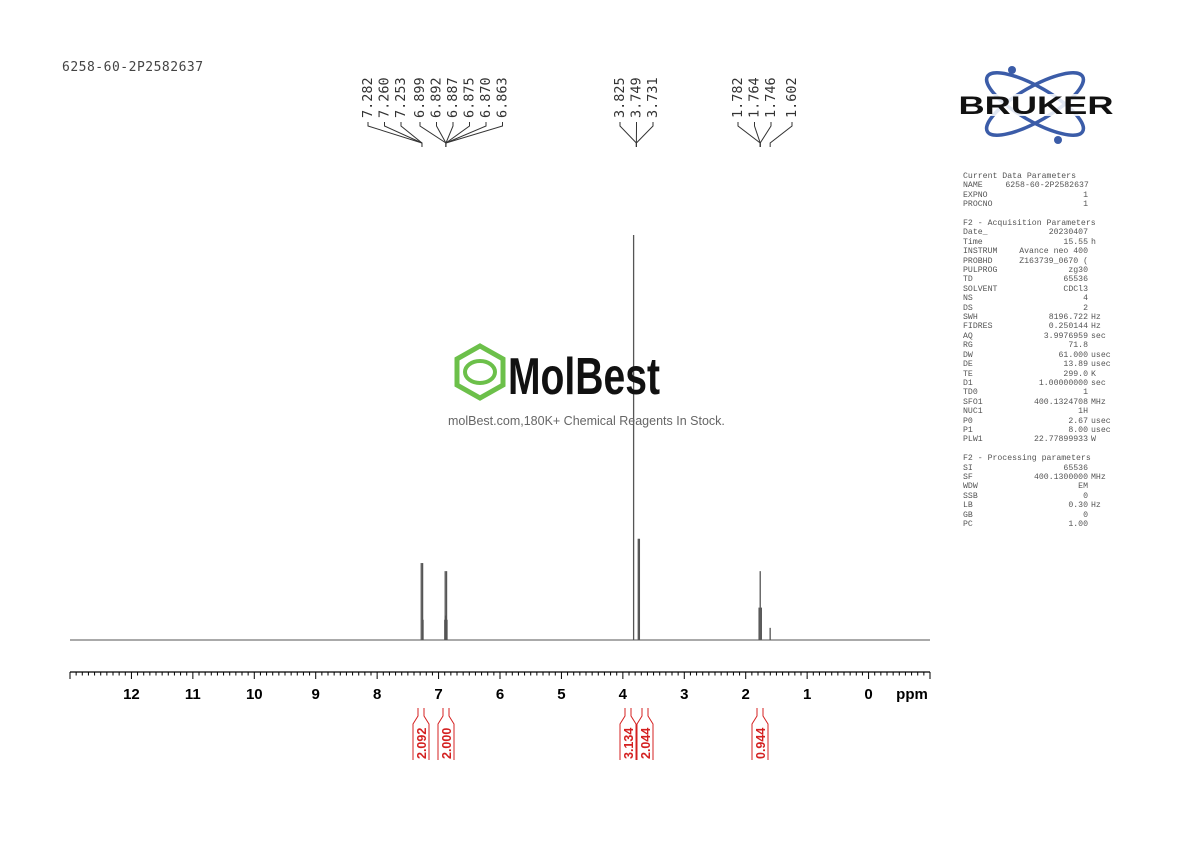 The height and width of the screenshot is (842, 1190). I want to click on param-value: 20230407, so click(1068, 233).